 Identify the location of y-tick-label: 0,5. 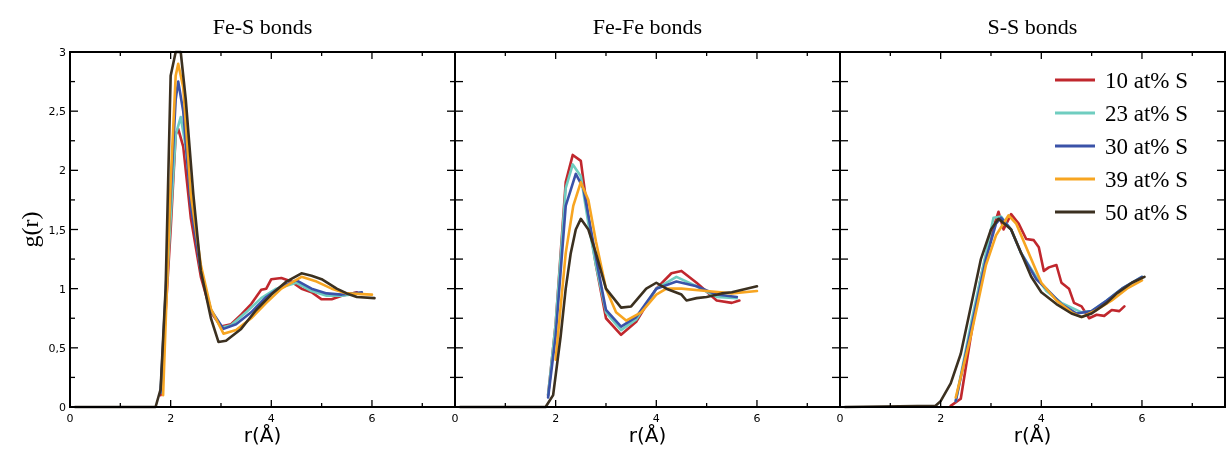
(57, 348).